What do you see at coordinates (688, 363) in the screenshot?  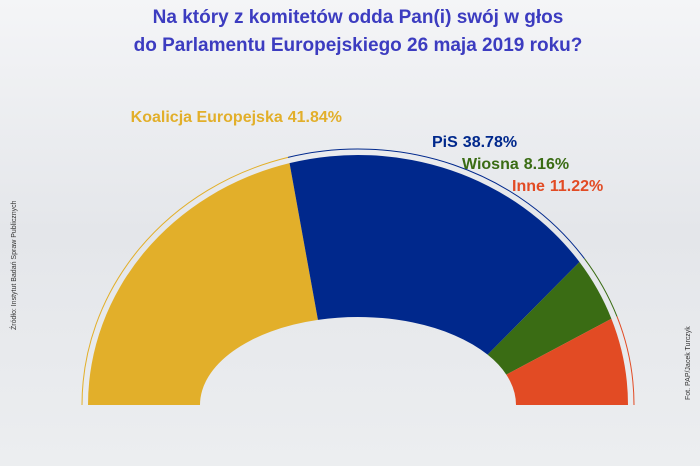 I see `photo-credit: Fot. PAP/Jacek Turczyk` at bounding box center [688, 363].